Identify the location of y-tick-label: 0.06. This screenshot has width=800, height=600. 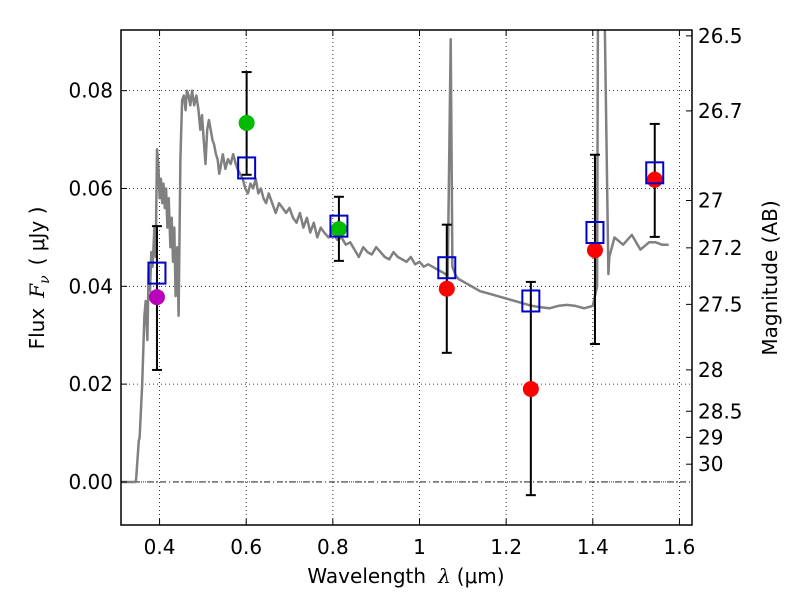
(90, 188).